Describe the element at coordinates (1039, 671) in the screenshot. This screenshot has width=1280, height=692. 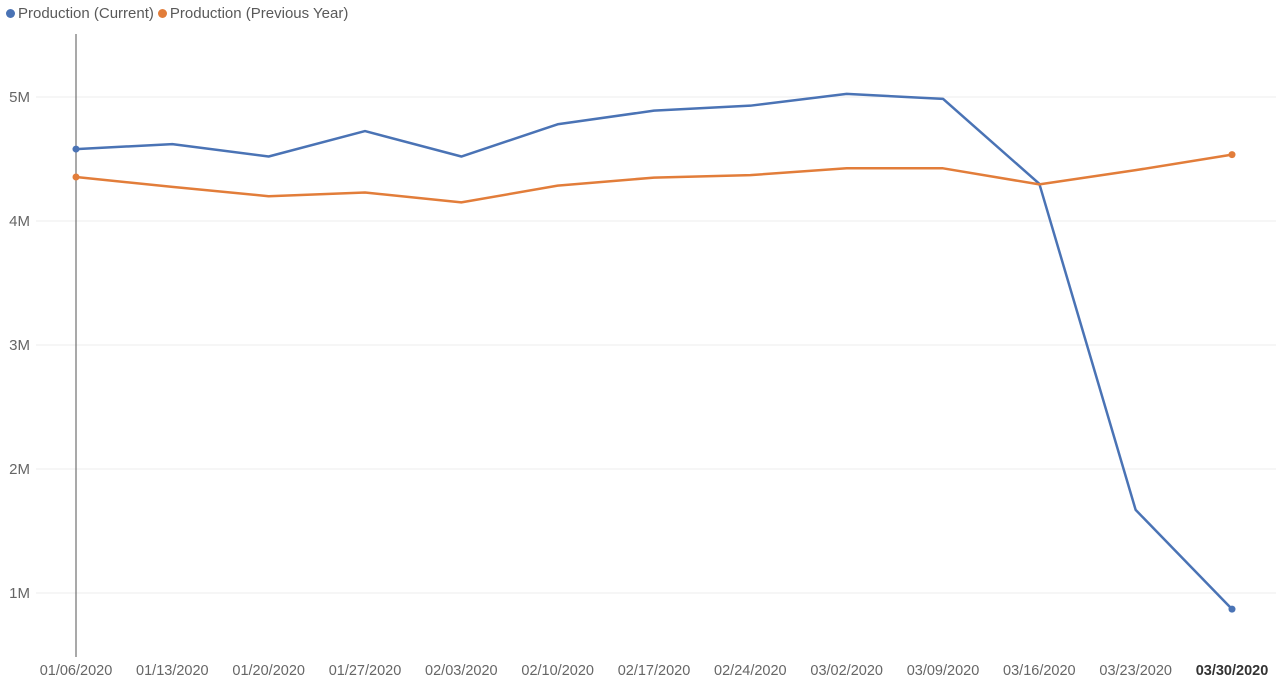
I see `x-tick-label: 03/16/2020` at that location.